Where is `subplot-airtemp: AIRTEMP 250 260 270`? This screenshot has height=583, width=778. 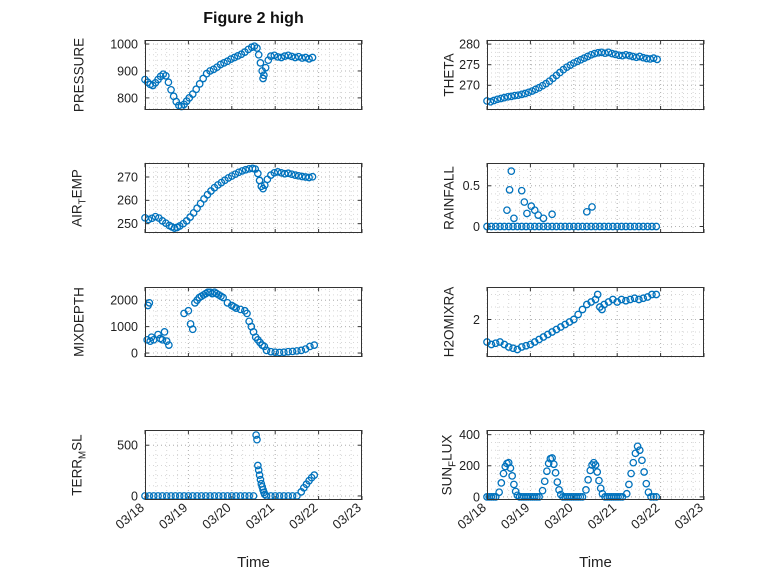 subplot-airtemp: AIRTEMP 250 260 270 is located at coordinates (216, 198).